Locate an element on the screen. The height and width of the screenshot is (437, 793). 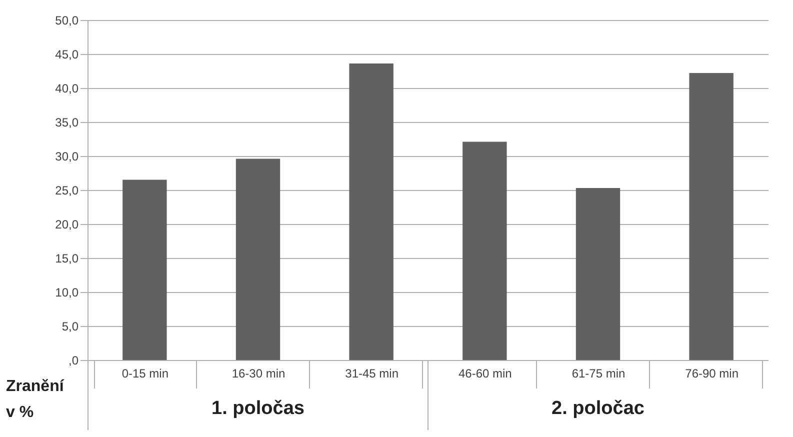
y-axis-title: Zranění v % is located at coordinates (35, 399).